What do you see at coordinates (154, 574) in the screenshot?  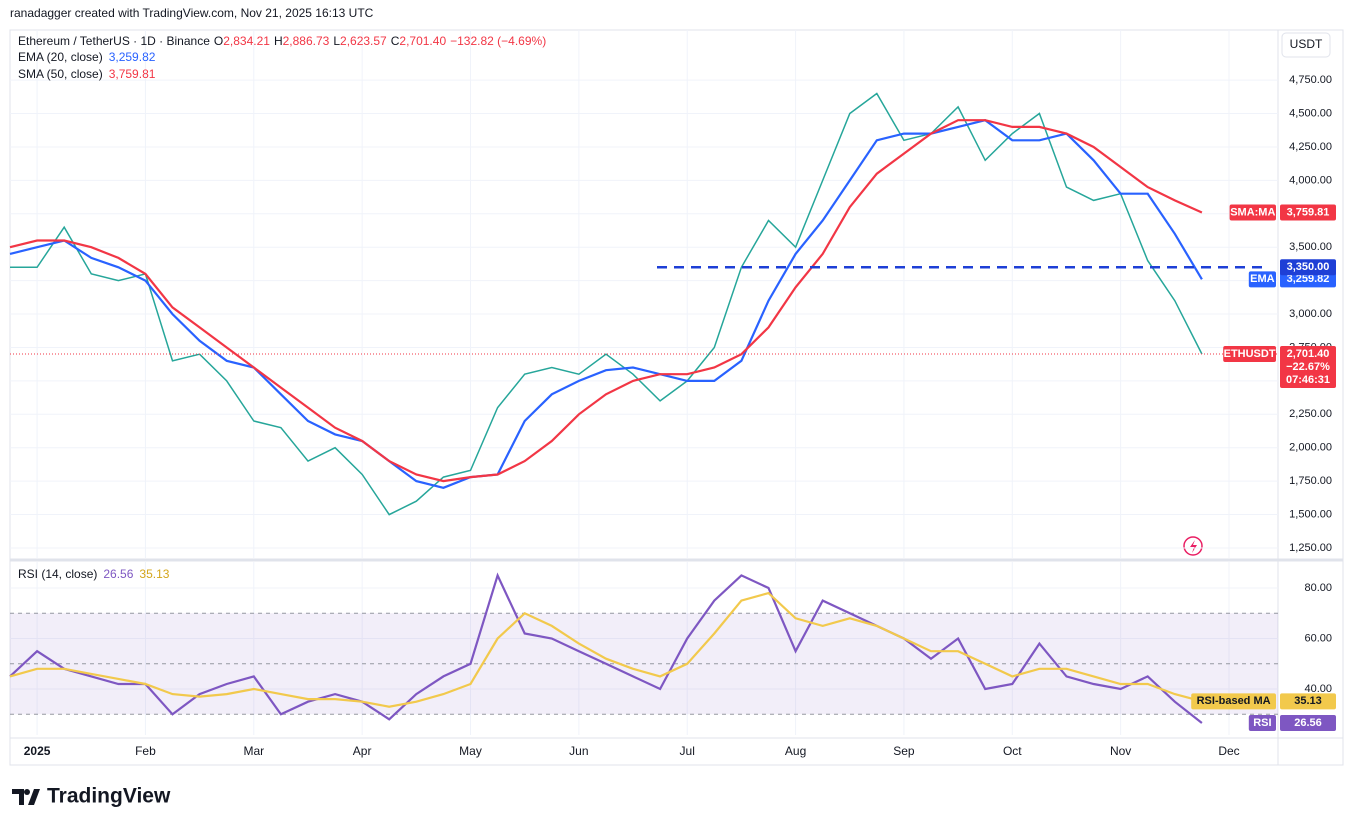 I see `legend-part: 35.13` at bounding box center [154, 574].